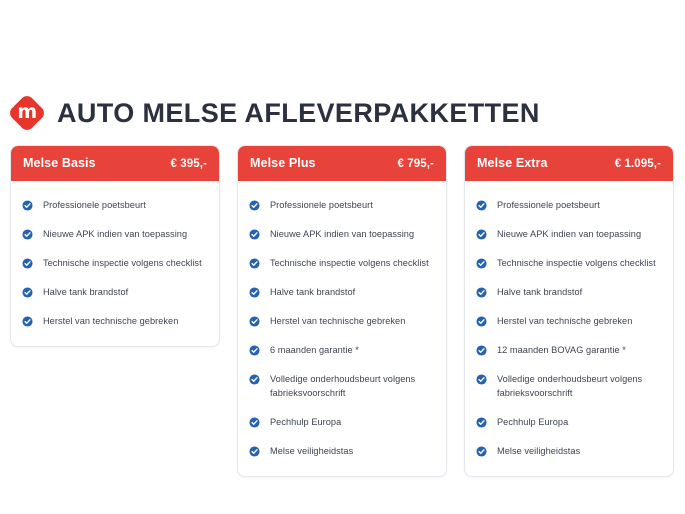 This screenshot has height=514, width=685. I want to click on logo-letter: m, so click(27, 112).